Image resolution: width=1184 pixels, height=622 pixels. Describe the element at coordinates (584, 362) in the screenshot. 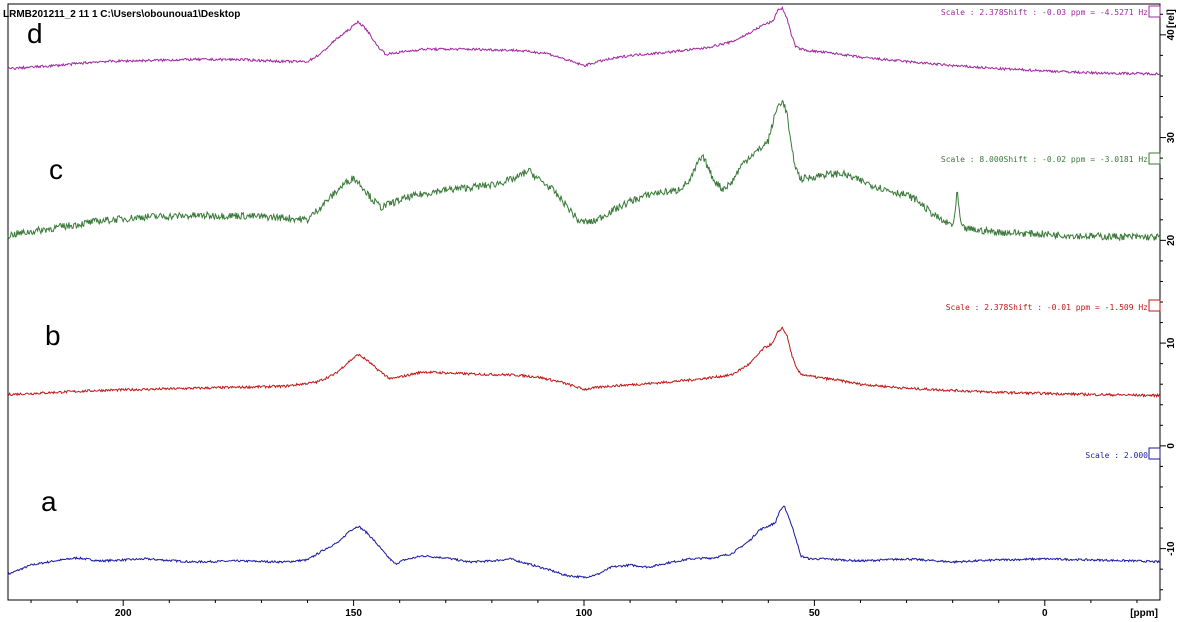

I see `spectrum-trace-b` at that location.